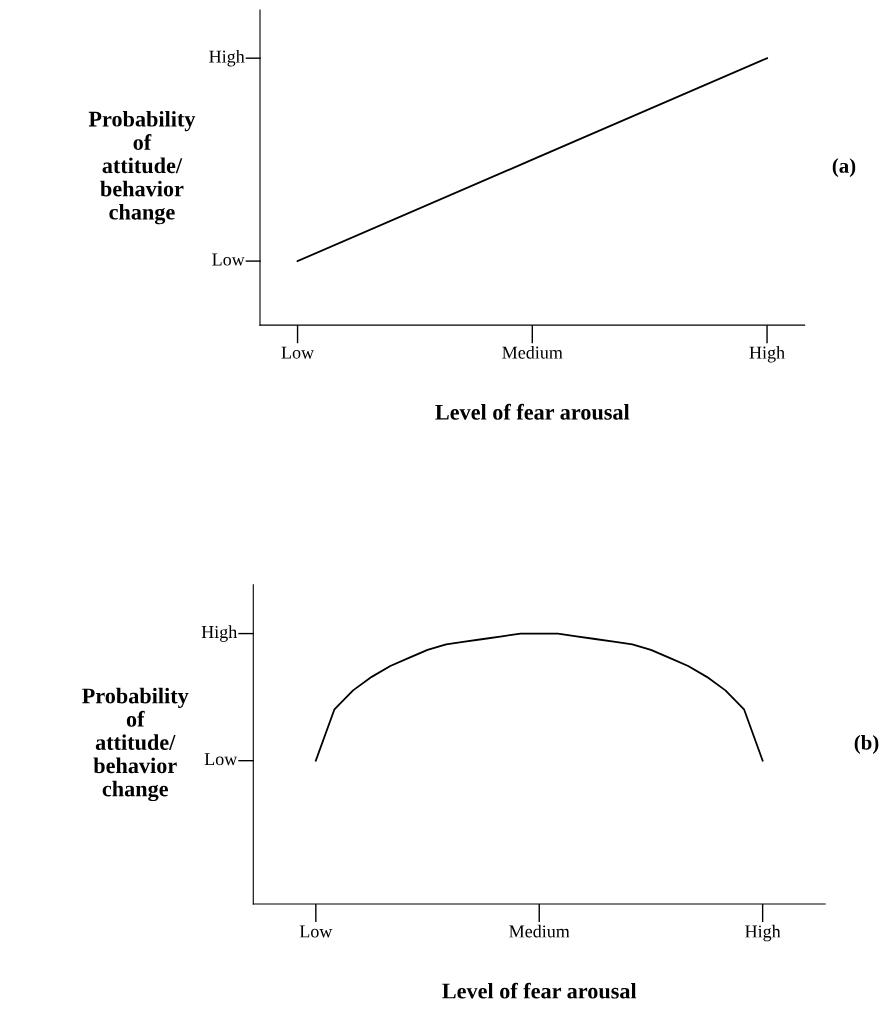  I want to click on text: (a), so click(844, 168).